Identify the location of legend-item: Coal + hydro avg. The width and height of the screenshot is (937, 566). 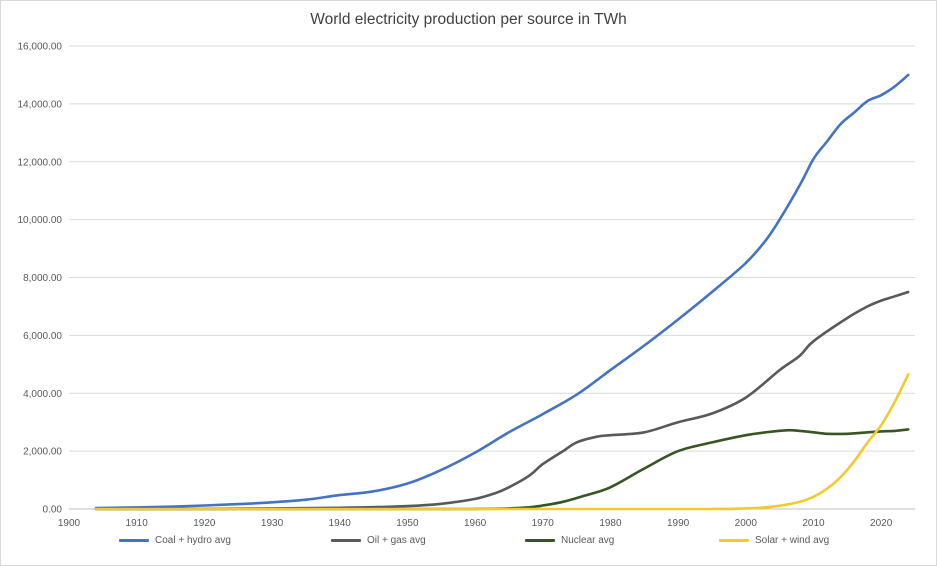
(175, 540).